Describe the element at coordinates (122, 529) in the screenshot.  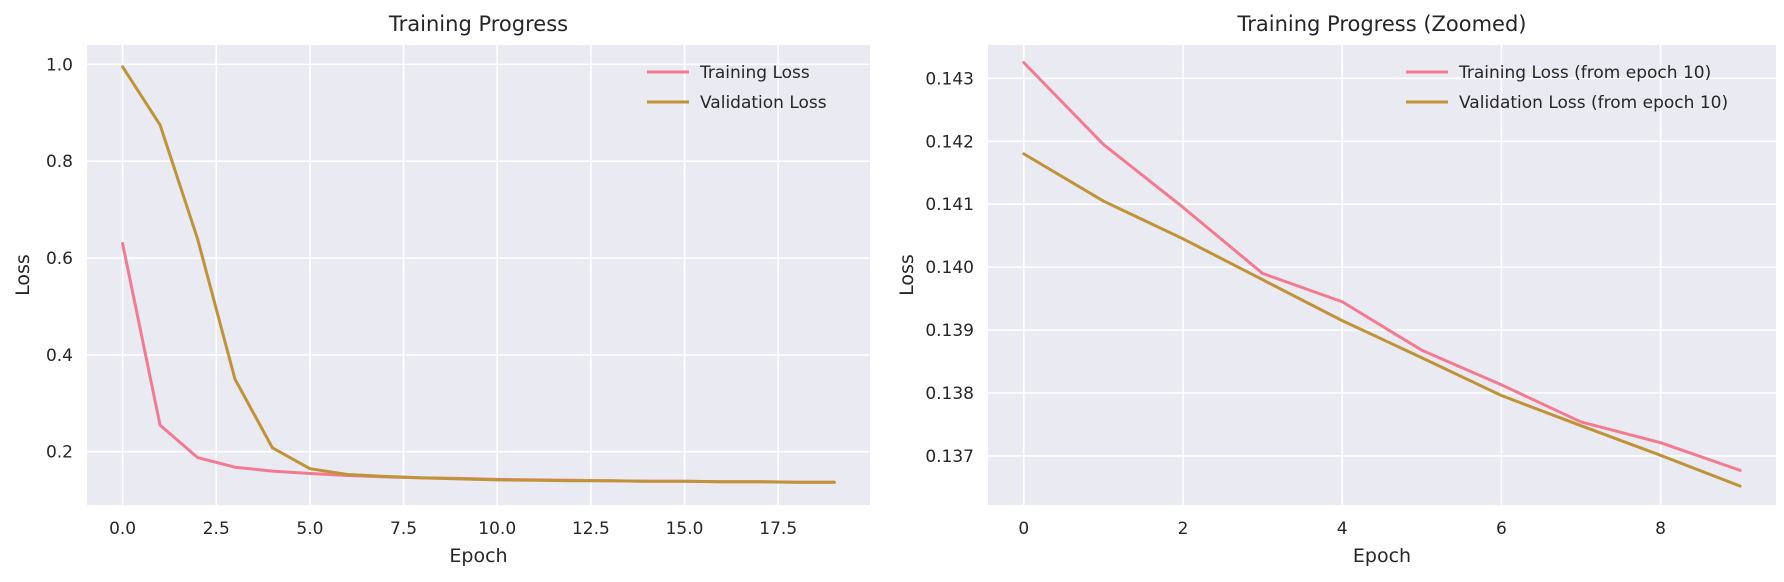
I see `x-tick-label: 0.0` at that location.